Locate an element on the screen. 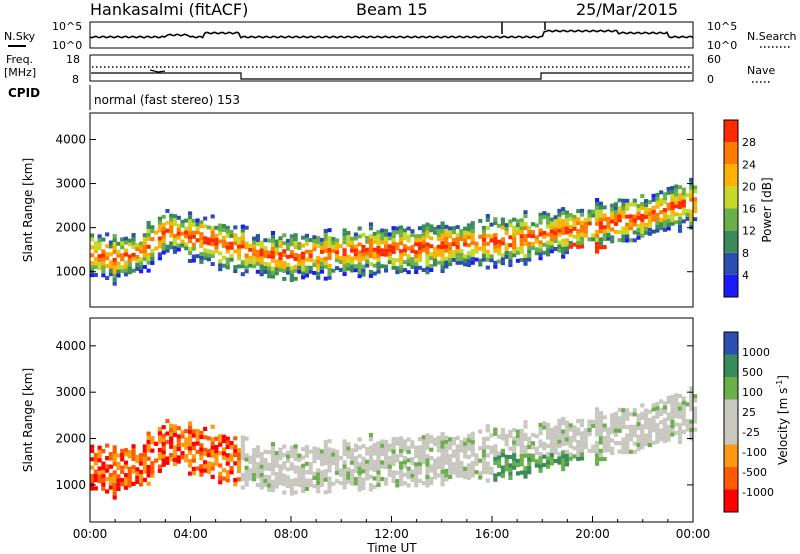 The image size is (800, 554). velocity-colorbar-label-end: ] is located at coordinates (783, 377).